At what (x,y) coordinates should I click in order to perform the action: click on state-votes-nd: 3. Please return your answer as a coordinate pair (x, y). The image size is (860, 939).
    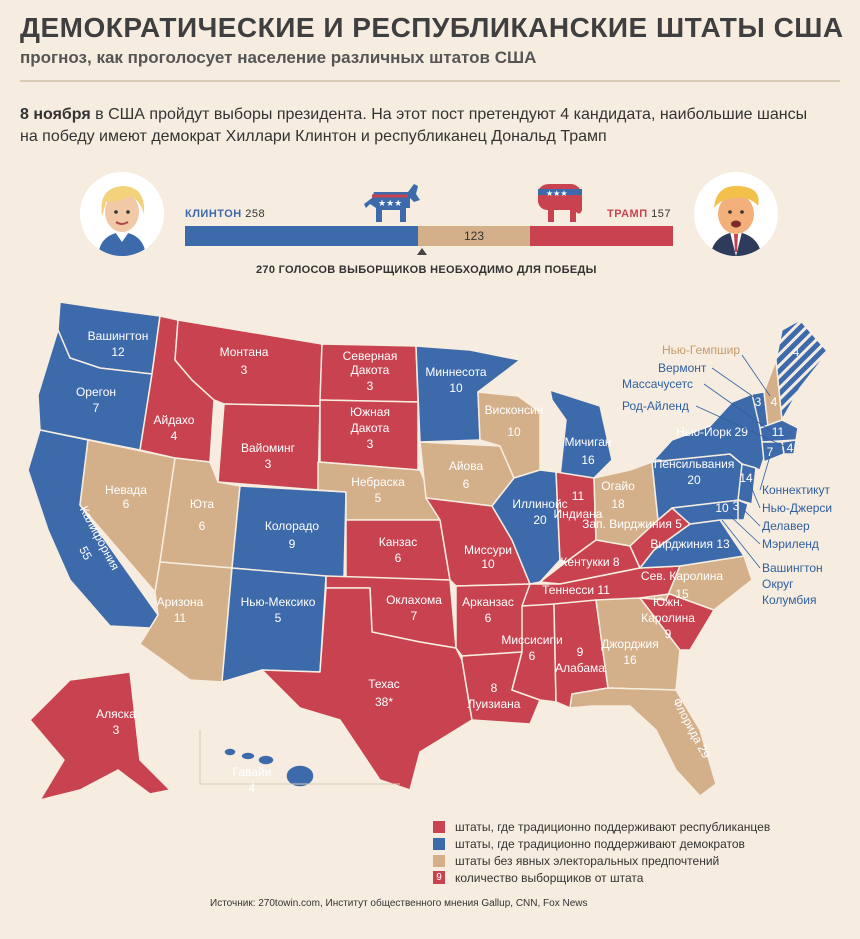
    Looking at the image, I should click on (370, 386).